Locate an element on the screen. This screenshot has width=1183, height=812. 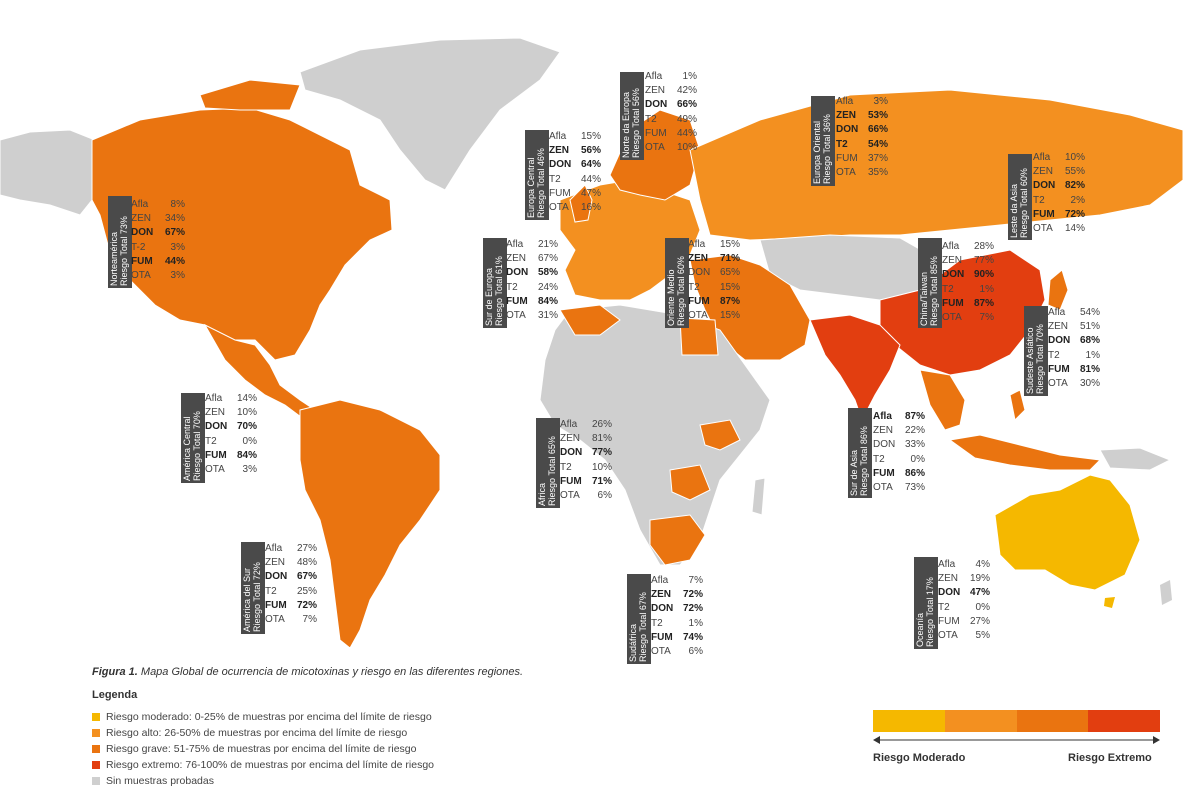
mycotoxin-value: 44% is located at coordinates (686, 133).